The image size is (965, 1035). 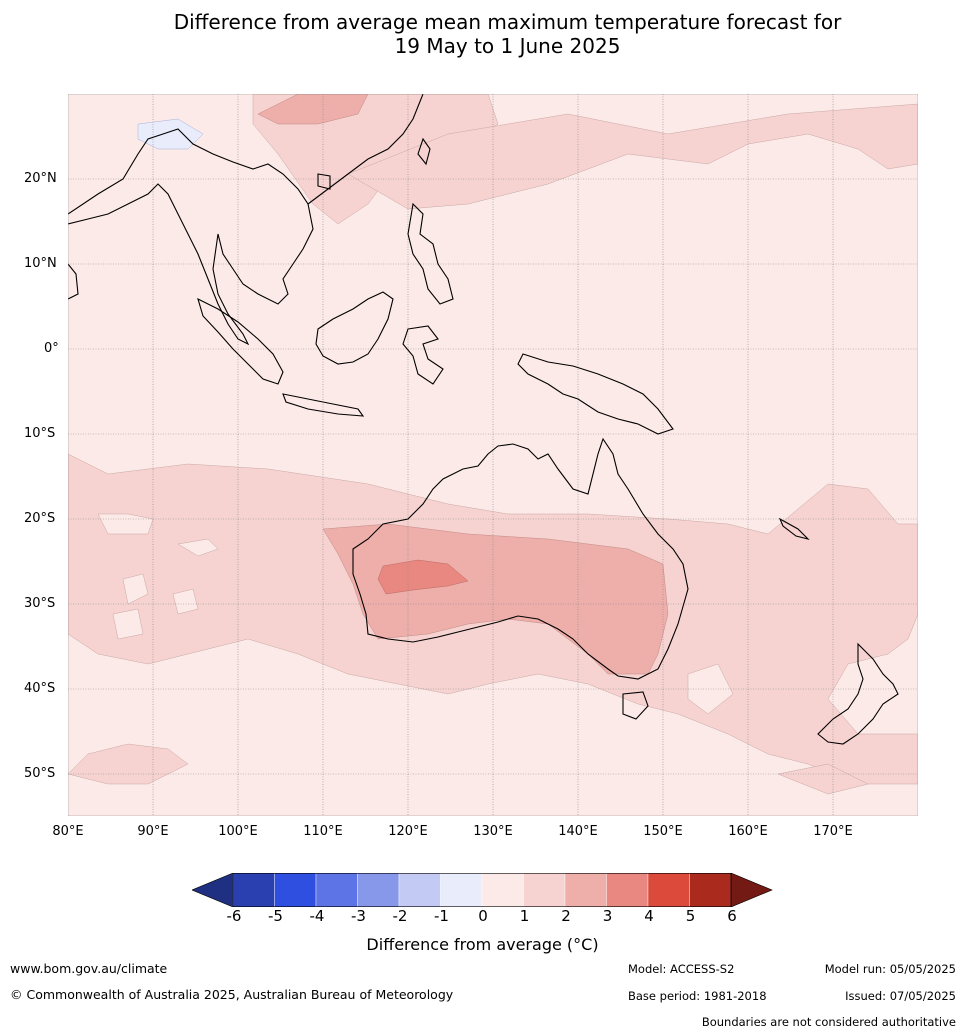 I want to click on hainan-coast, so click(x=324, y=181).